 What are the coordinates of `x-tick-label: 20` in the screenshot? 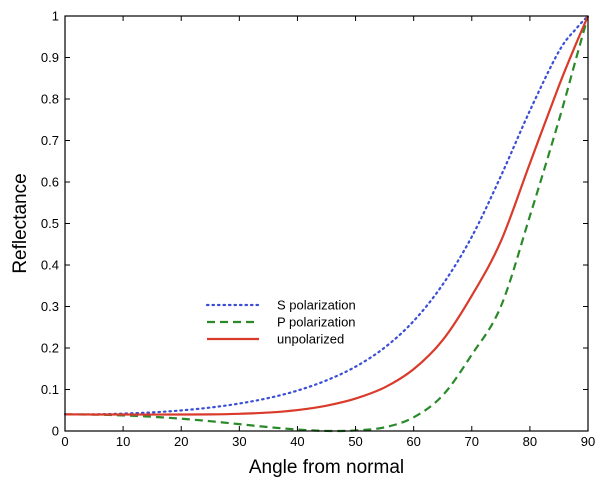 It's located at (181, 441).